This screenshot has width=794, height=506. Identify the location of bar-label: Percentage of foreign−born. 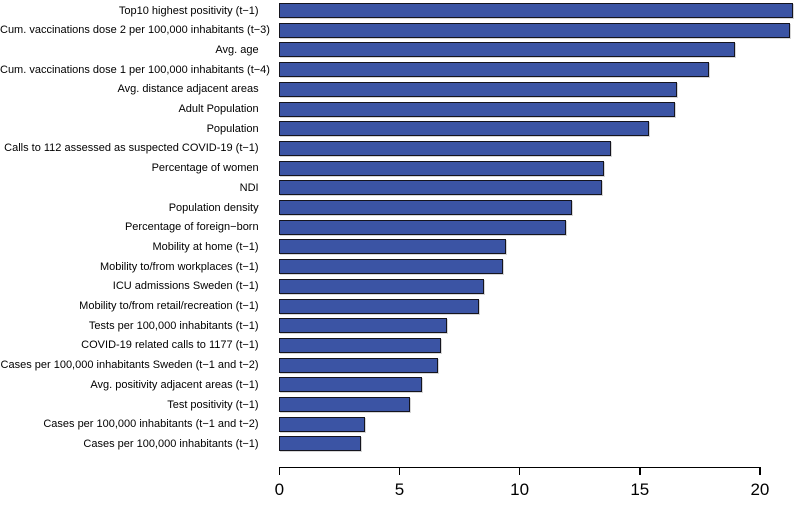
(191, 227).